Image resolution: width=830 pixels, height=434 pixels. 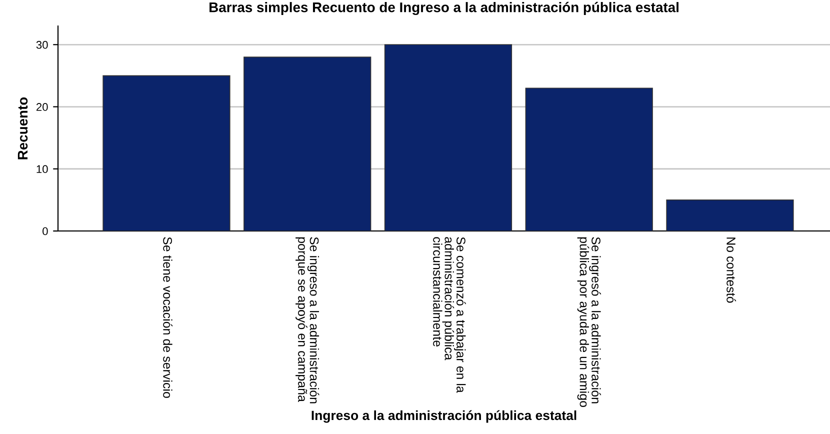 What do you see at coordinates (444, 416) in the screenshot?
I see `x-axis-title: Ingreso a la administración pública estatal` at bounding box center [444, 416].